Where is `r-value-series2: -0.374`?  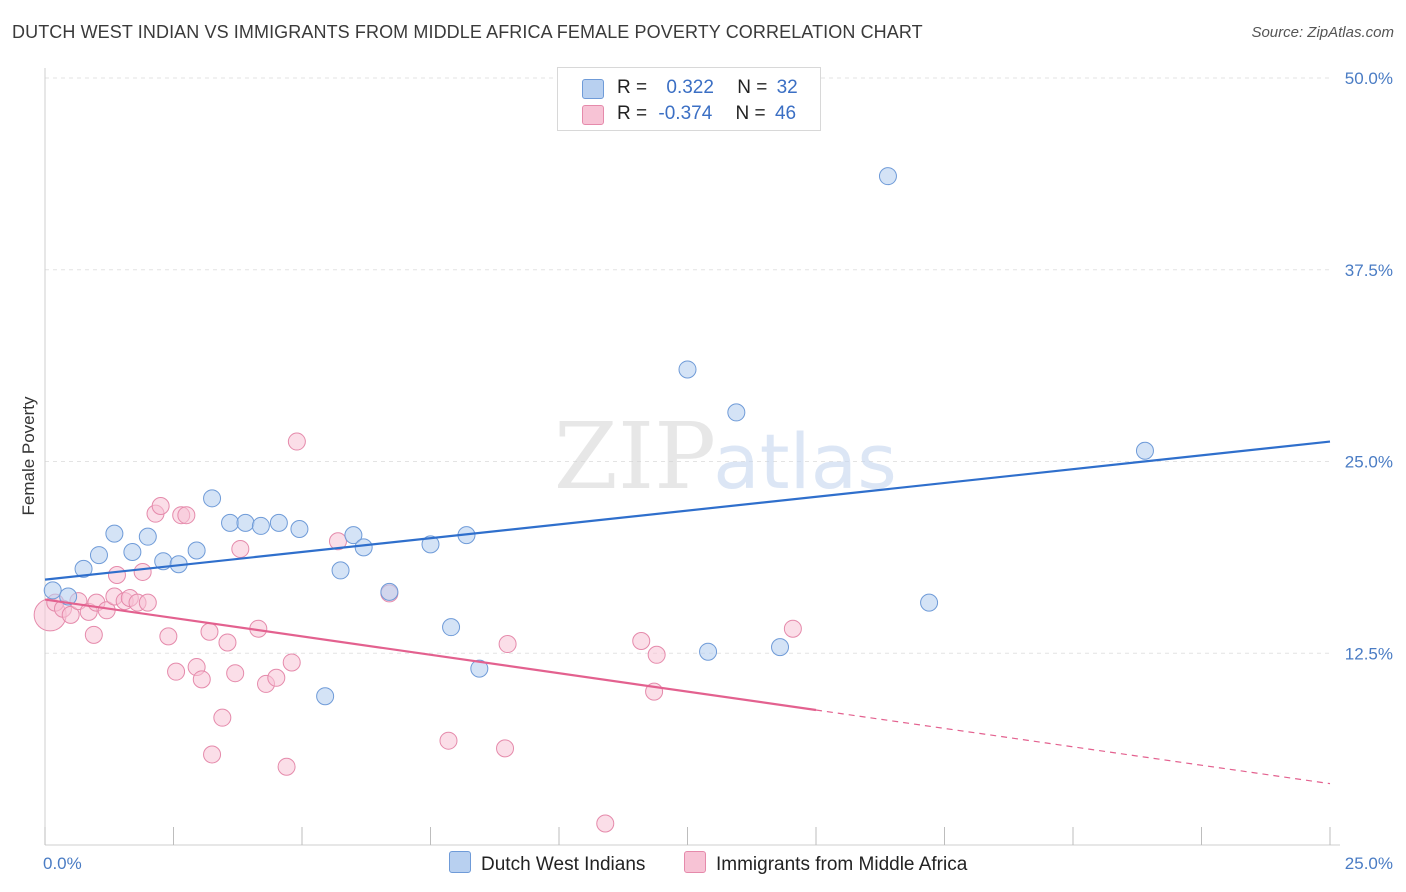
r-value-series2: -0.374 is located at coordinates (685, 113).